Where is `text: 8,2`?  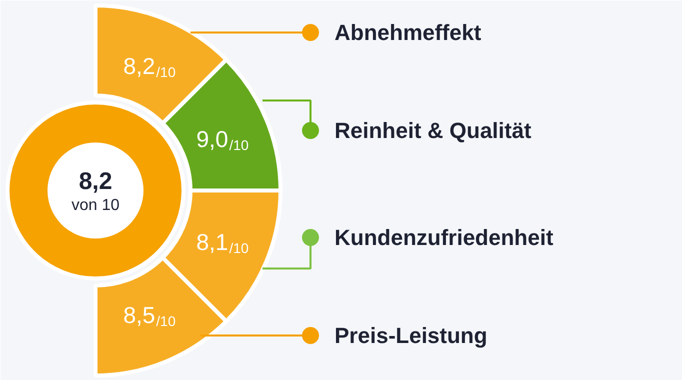
text: 8,2 is located at coordinates (95, 181).